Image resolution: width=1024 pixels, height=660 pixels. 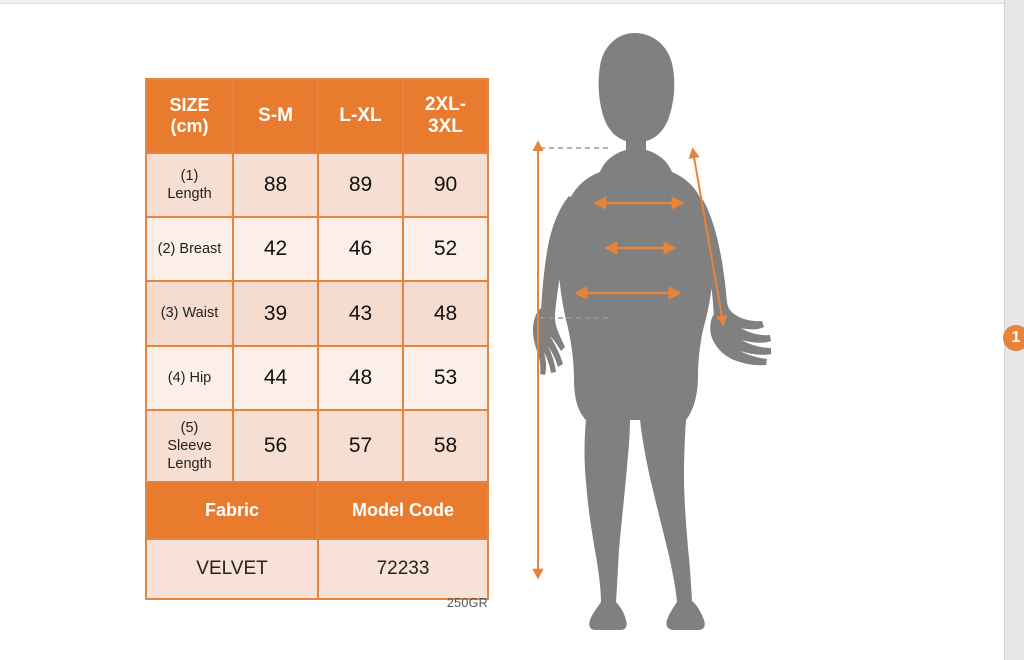 I want to click on row-label-breast: (2) Breast, so click(x=189, y=249).